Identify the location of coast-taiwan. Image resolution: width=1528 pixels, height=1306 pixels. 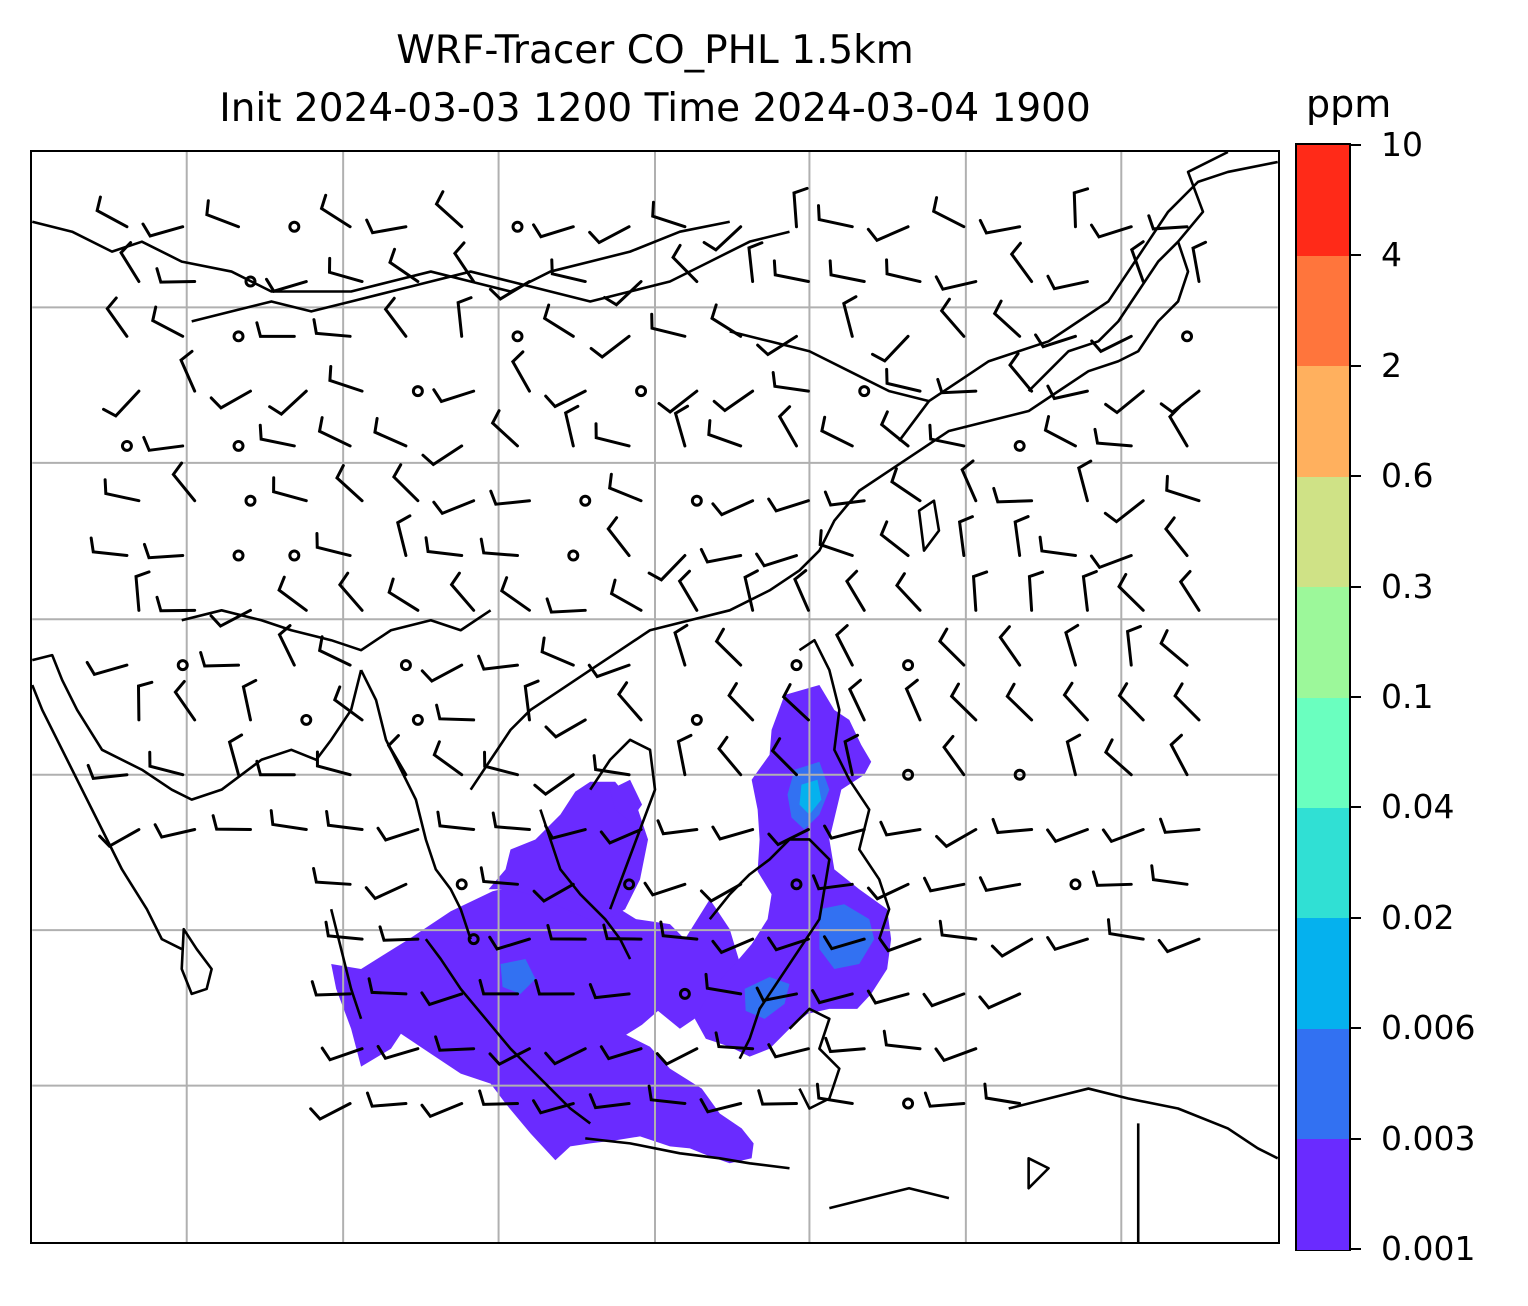
(929, 525).